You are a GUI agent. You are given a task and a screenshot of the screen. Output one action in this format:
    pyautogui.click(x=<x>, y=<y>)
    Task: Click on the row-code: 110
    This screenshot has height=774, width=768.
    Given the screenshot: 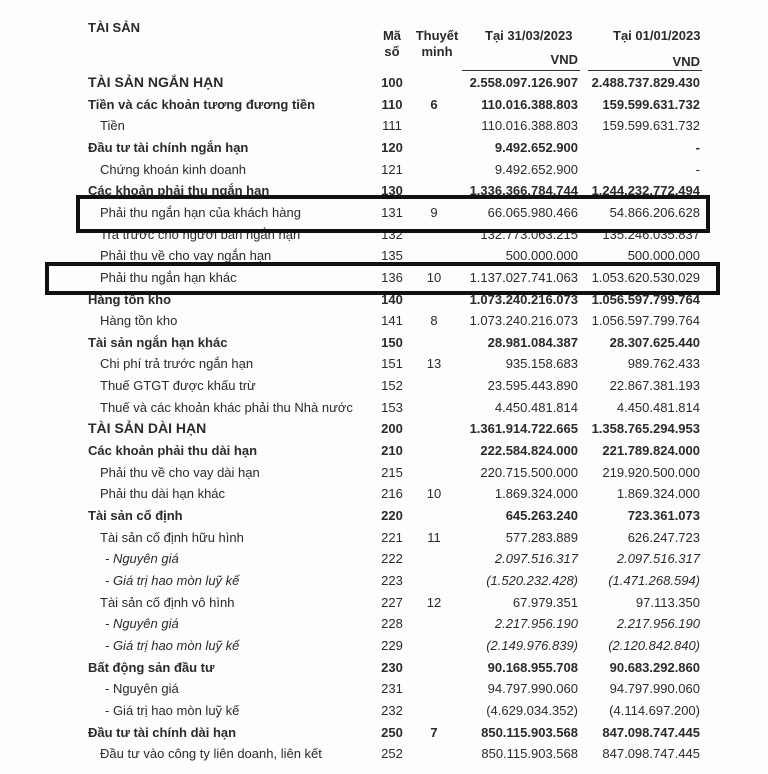 What is the action you would take?
    pyautogui.click(x=392, y=104)
    